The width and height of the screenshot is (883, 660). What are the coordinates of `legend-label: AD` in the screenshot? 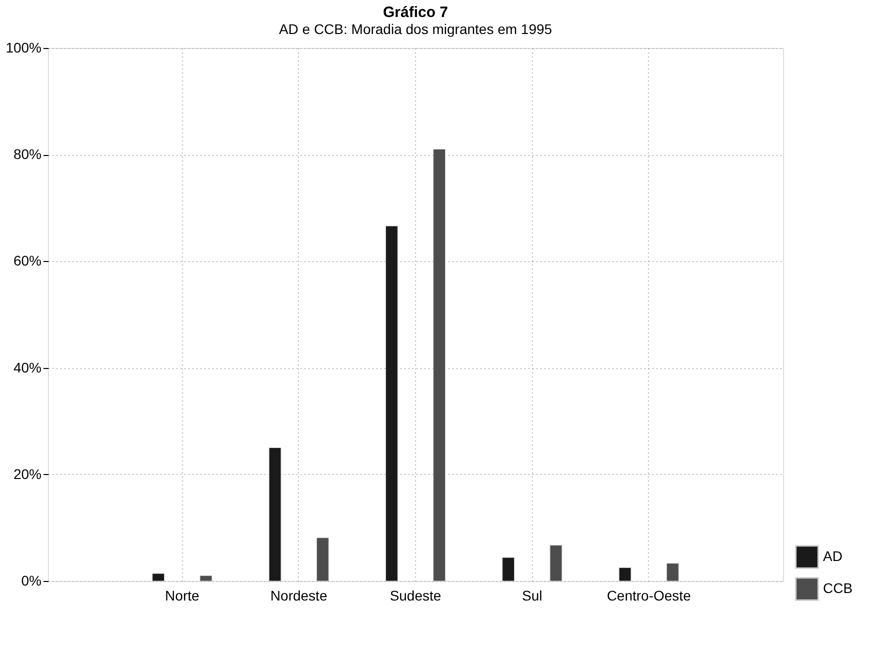 It's located at (832, 556).